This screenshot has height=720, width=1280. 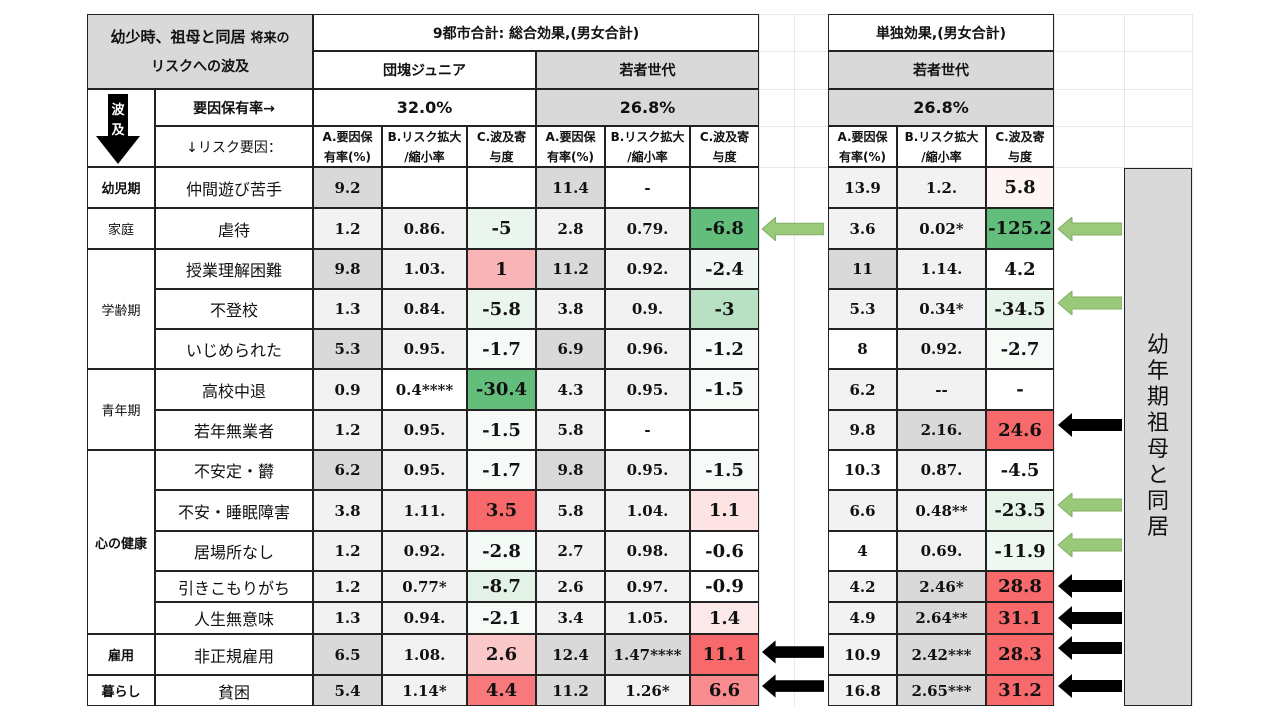 What do you see at coordinates (647, 70) in the screenshot?
I see `group-header-young: 若者世代` at bounding box center [647, 70].